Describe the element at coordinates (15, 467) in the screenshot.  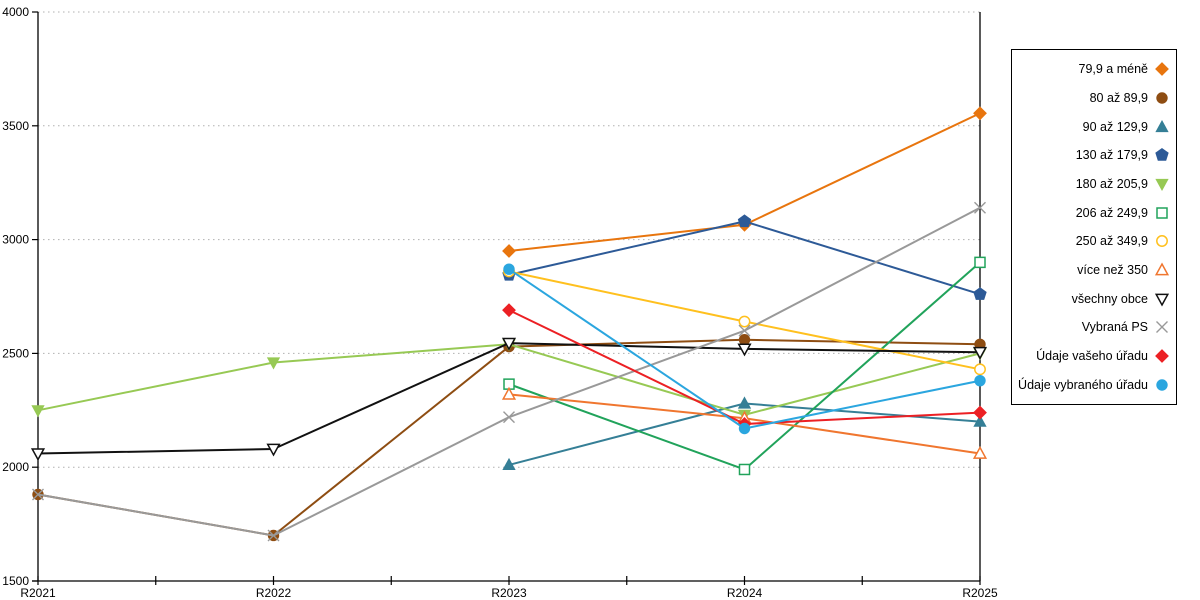
I see `y-tick-label: 2000` at that location.